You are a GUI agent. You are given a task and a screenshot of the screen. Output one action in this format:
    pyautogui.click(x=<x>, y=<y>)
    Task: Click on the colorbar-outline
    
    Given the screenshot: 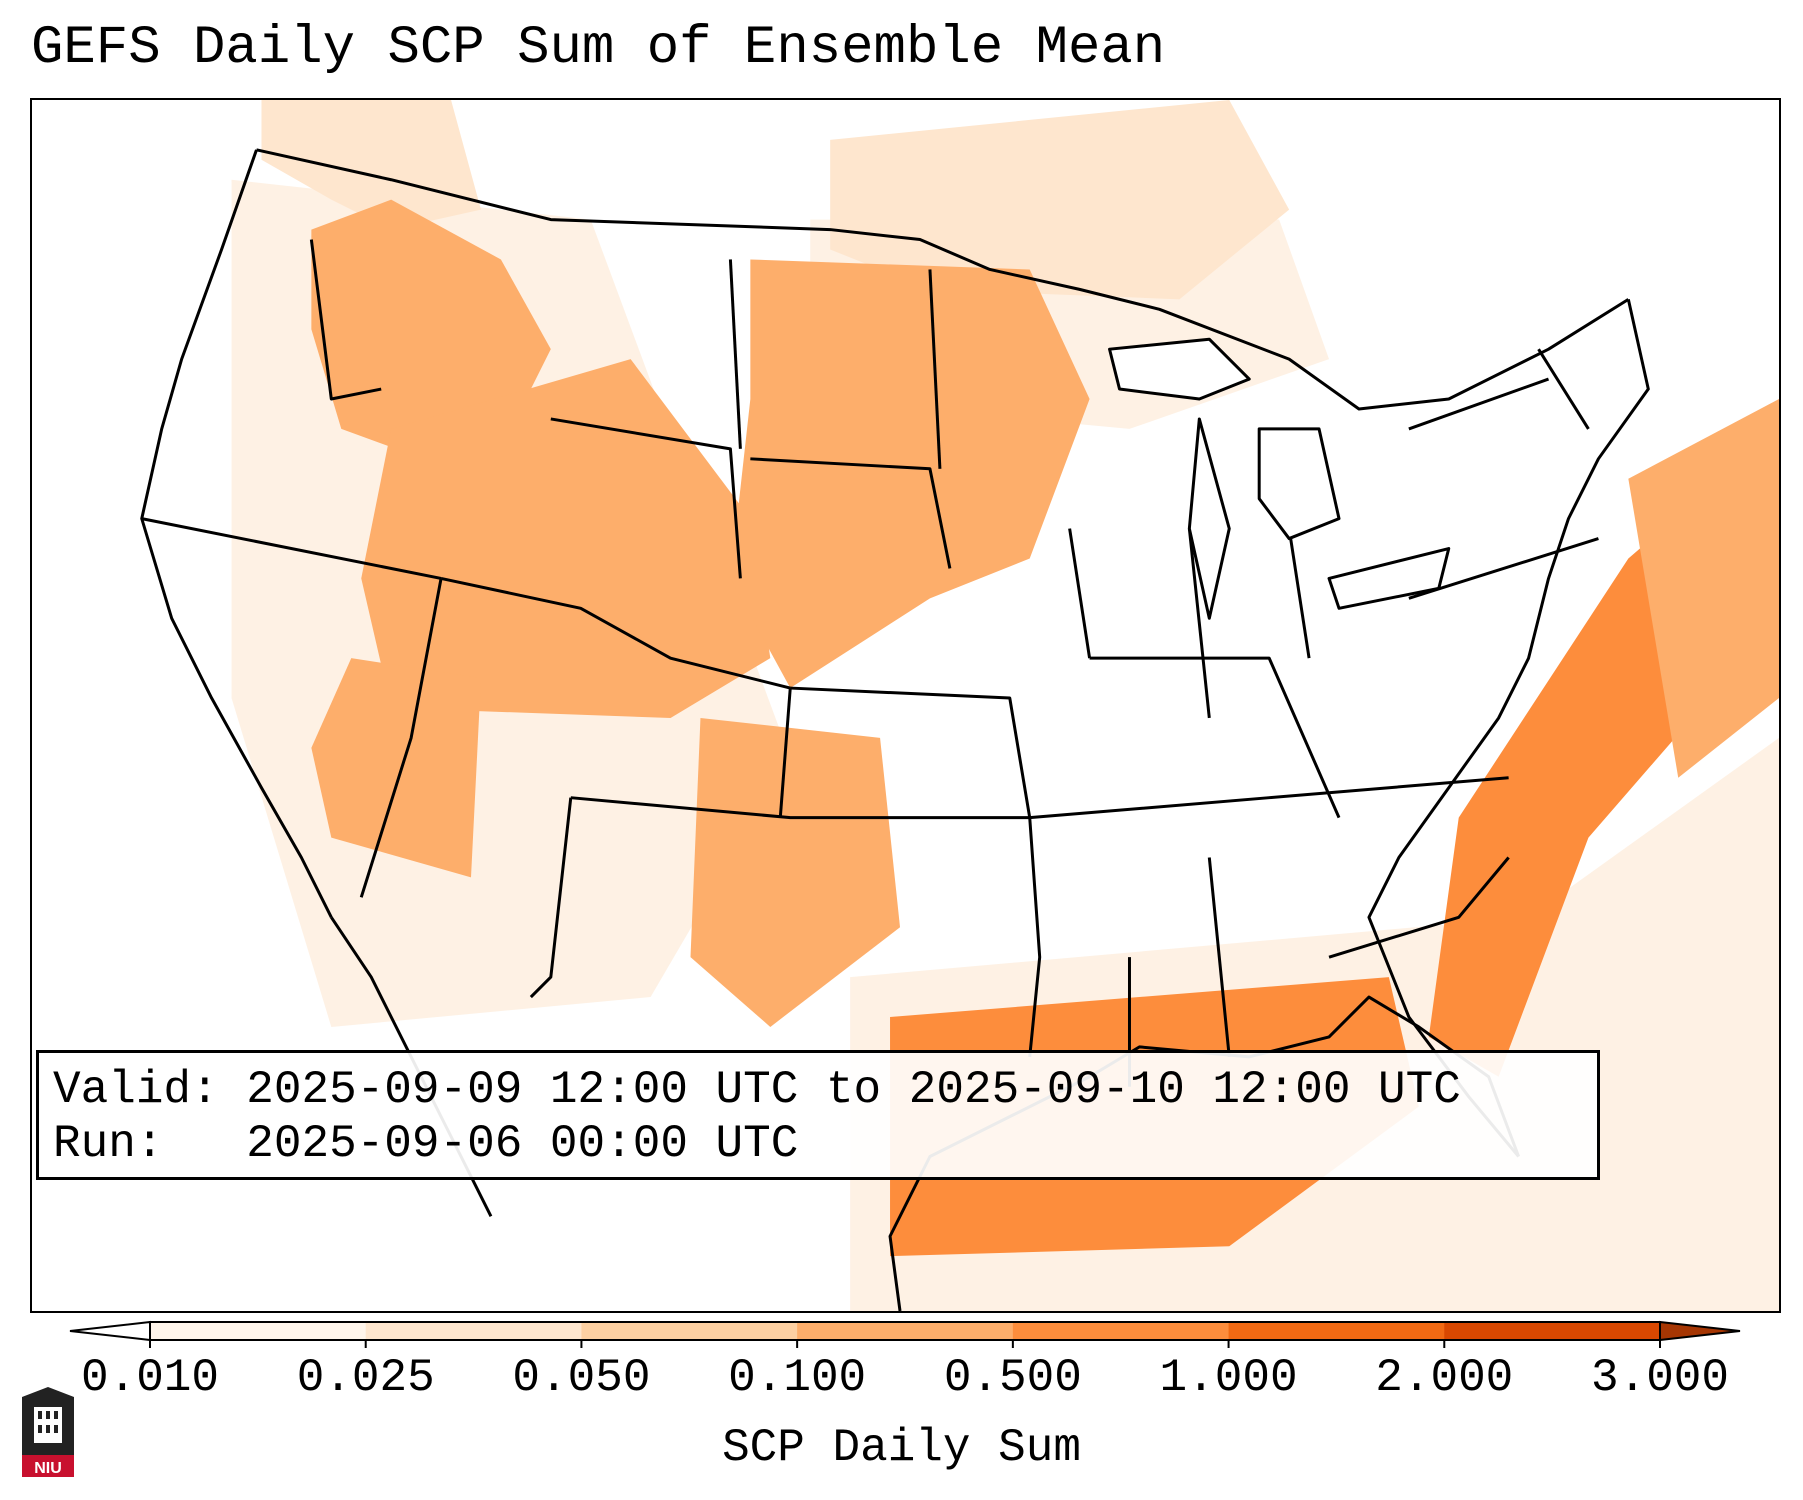 What is the action you would take?
    pyautogui.click(x=905, y=1331)
    